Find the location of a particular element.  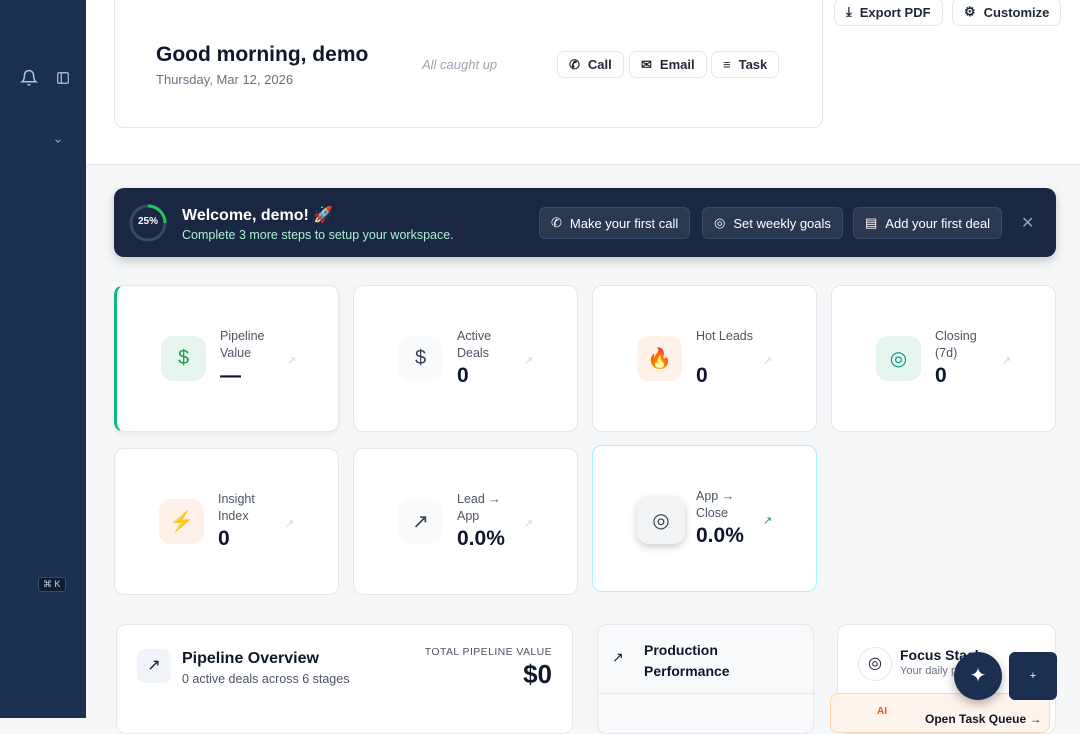

stat-value: — is located at coordinates (230, 375).